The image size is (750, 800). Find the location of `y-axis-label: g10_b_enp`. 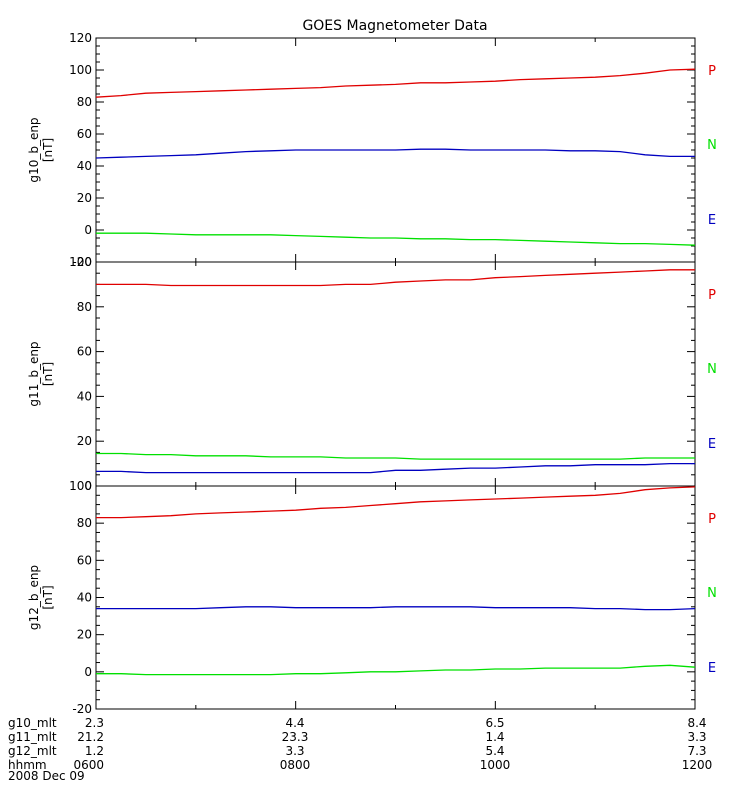

y-axis-label: g10_b_enp is located at coordinates (34, 149).